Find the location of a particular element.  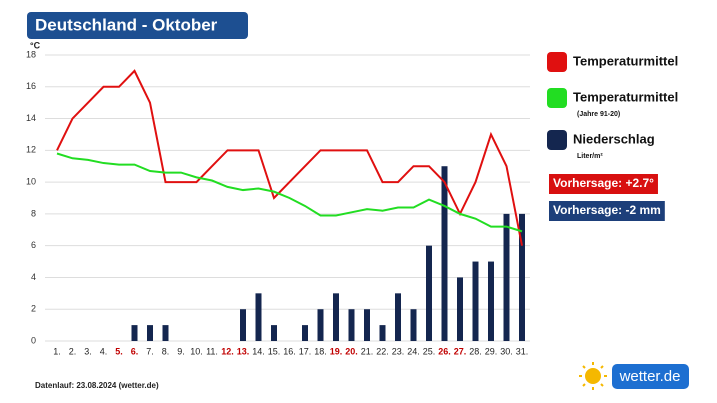

y-tick-label: 12 is located at coordinates (31, 150).